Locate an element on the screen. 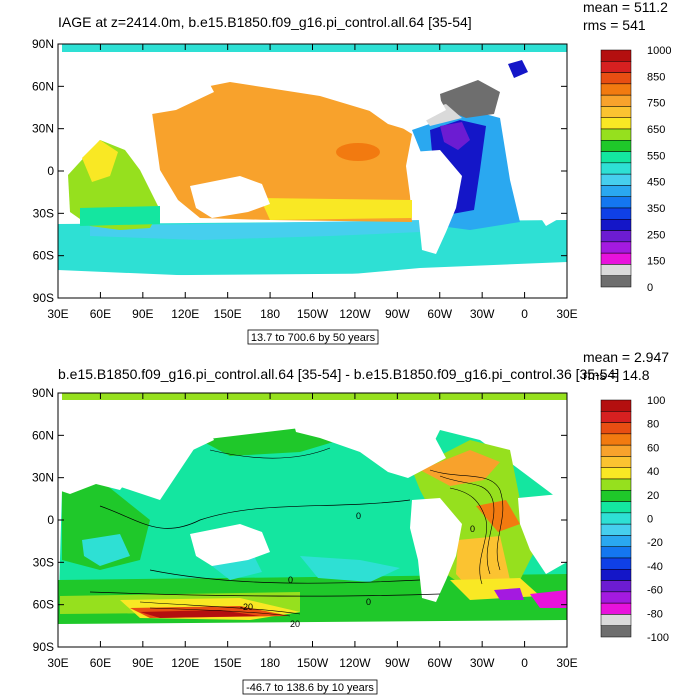  panel-2-mean: mean = 2.947 is located at coordinates (626, 357).